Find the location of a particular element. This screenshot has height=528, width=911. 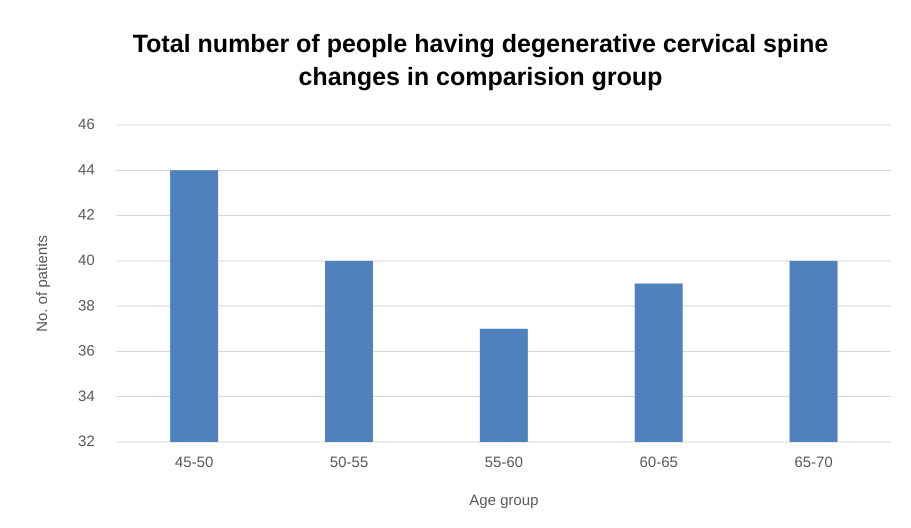

y-tick-label: 38 is located at coordinates (86, 305).